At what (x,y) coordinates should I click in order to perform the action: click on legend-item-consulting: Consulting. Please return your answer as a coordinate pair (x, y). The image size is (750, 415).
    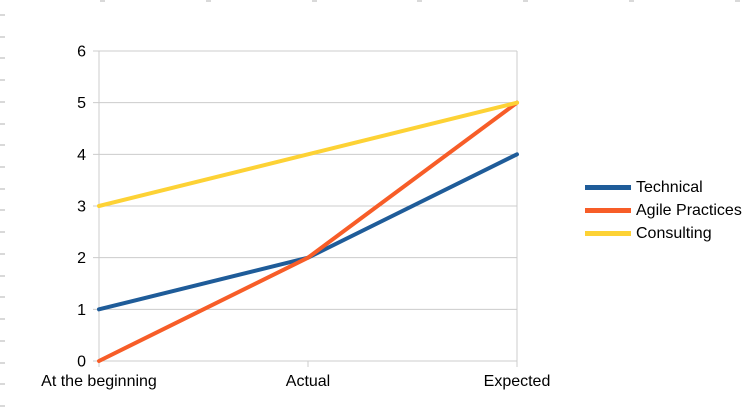
    Looking at the image, I should click on (663, 233).